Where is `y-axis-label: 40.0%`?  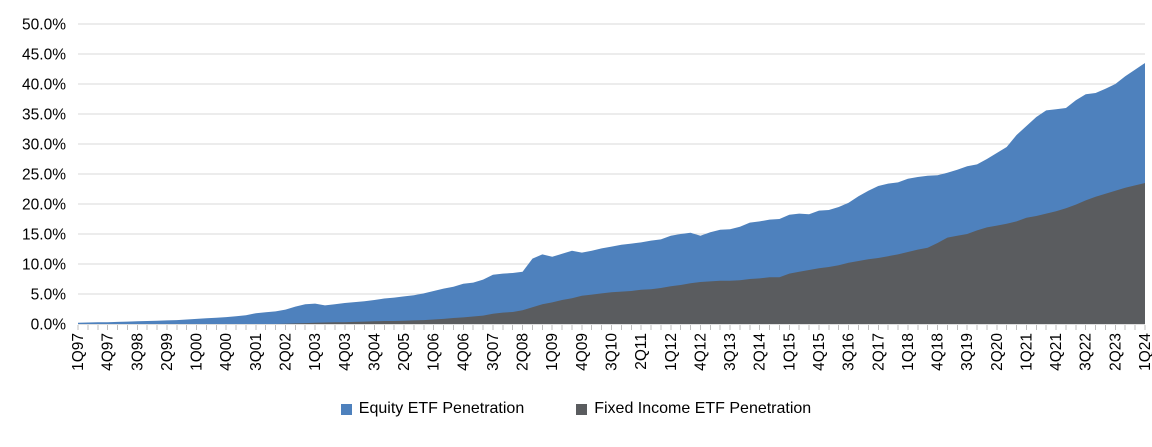
y-axis-label: 40.0% is located at coordinates (44, 85).